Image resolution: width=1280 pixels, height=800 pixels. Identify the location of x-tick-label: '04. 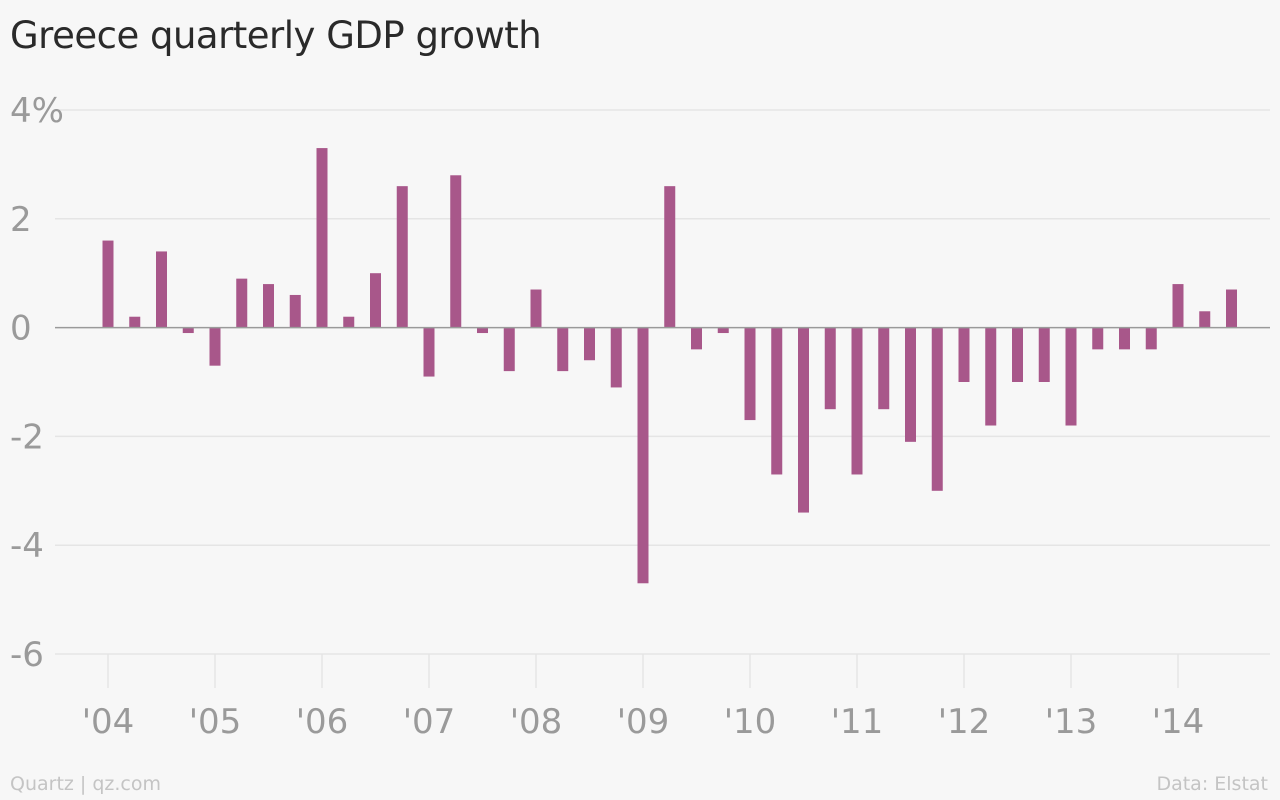
(108, 722).